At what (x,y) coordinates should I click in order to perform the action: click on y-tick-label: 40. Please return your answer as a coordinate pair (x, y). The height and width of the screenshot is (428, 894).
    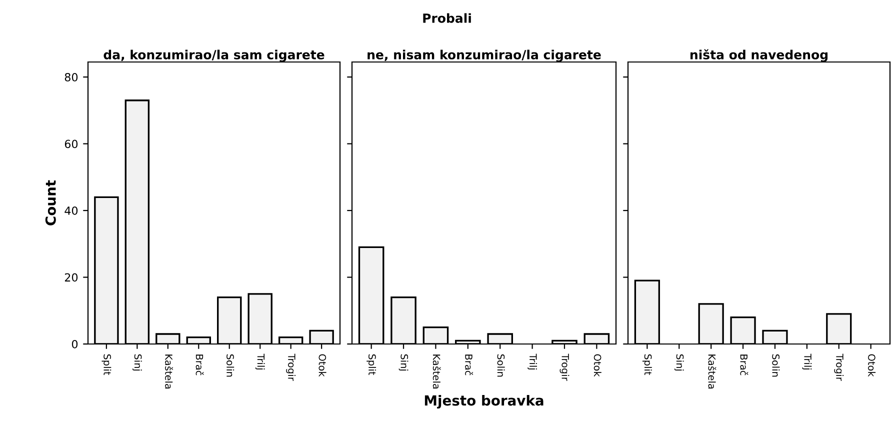
    Looking at the image, I should click on (71, 210).